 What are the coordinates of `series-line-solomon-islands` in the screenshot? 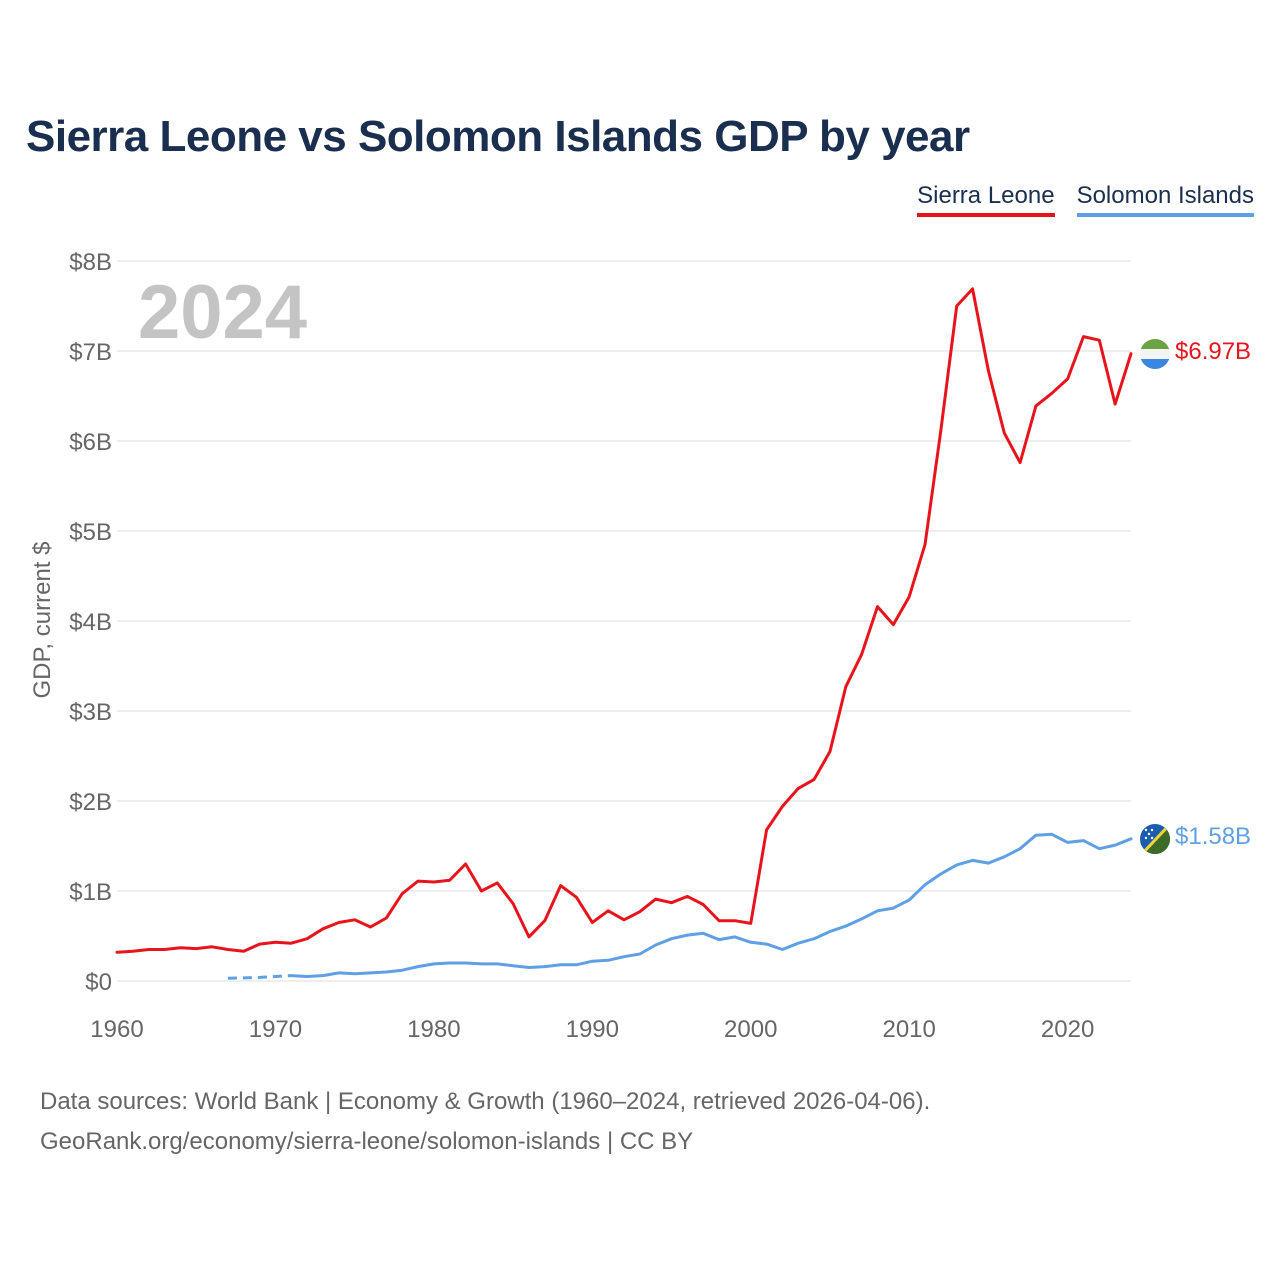 It's located at (711, 905).